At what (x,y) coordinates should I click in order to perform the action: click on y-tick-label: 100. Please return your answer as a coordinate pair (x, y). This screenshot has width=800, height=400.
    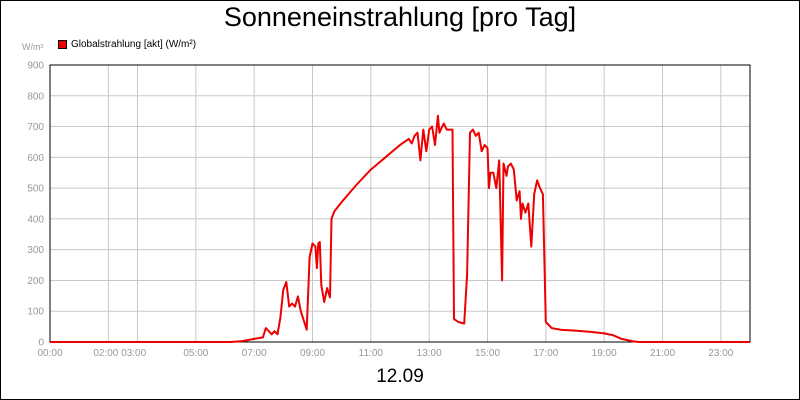
    Looking at the image, I should click on (35, 312).